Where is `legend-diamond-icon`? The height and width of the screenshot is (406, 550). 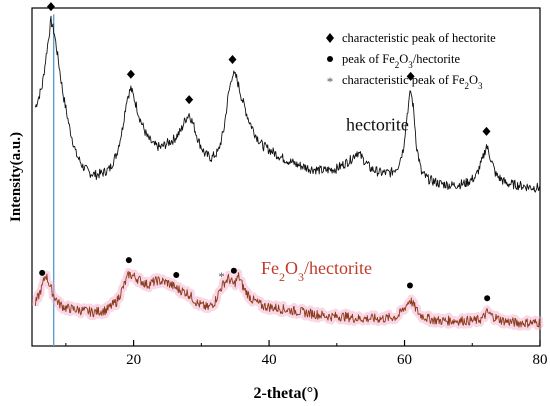 legend-diamond-icon is located at coordinates (330, 38).